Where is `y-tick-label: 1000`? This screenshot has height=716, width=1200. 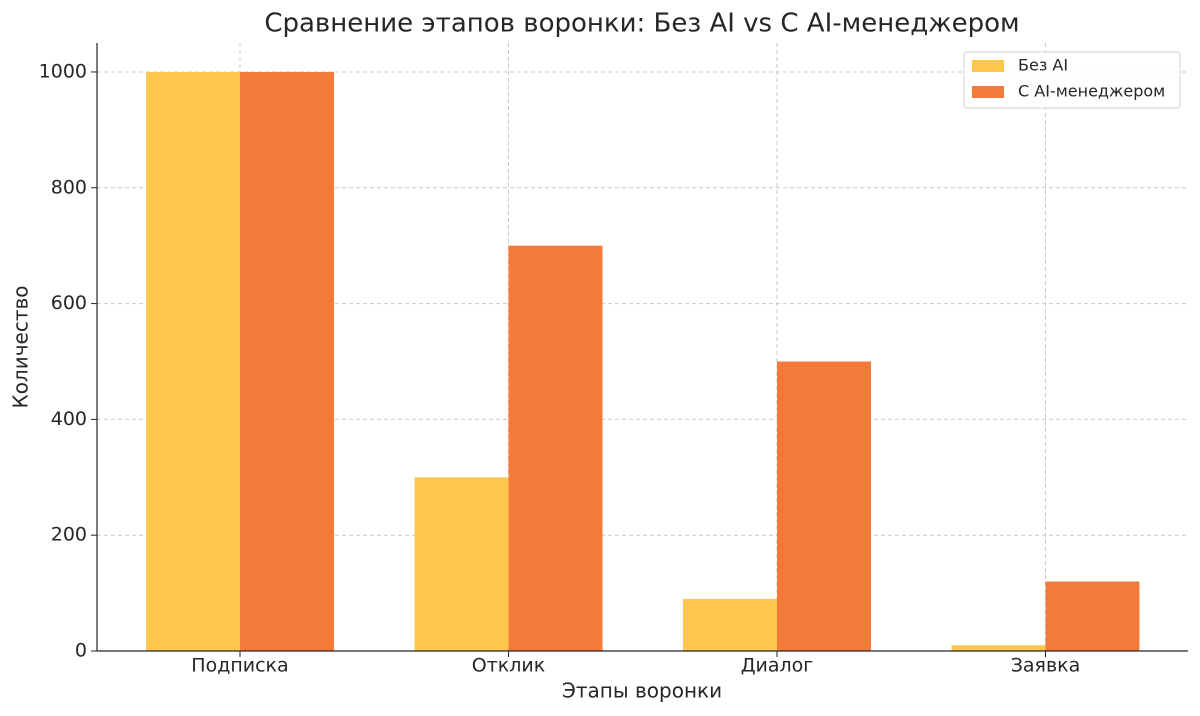 y-tick-label: 1000 is located at coordinates (63, 71).